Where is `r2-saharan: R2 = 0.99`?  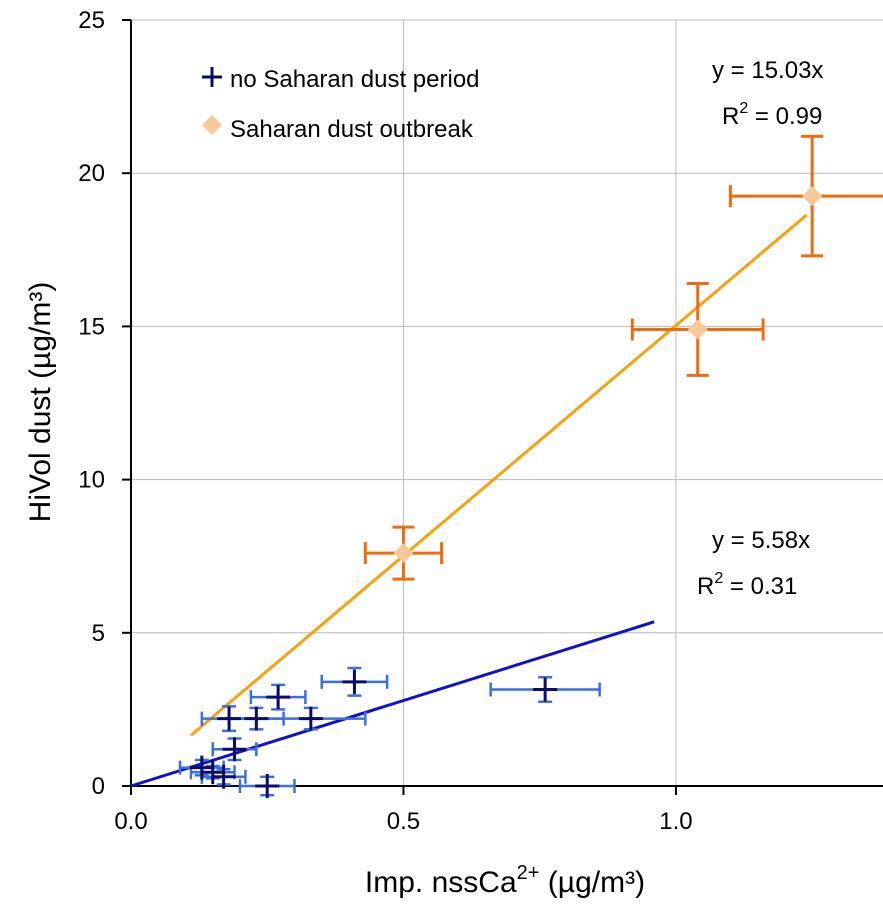
r2-saharan: R2 = 0.99 is located at coordinates (772, 115).